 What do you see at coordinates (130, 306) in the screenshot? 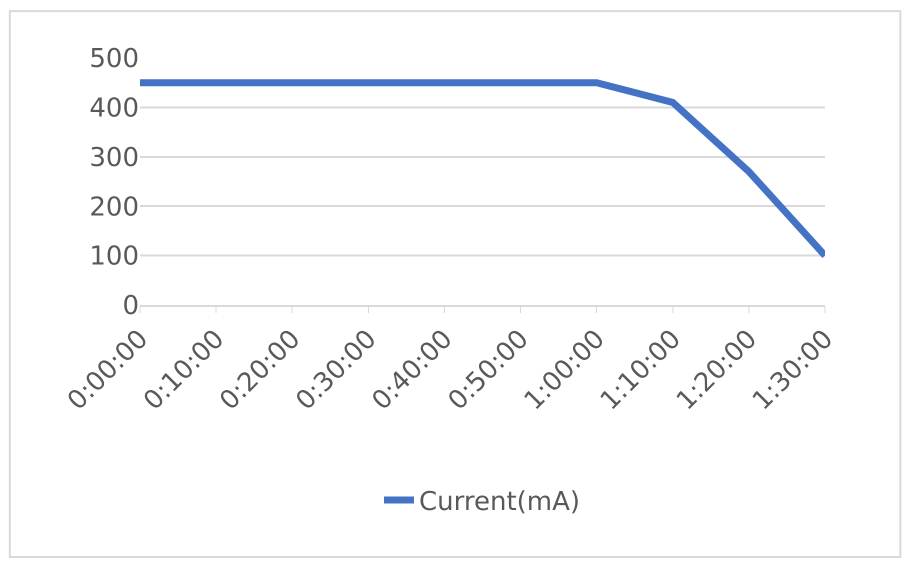
I see `y-tick-label: 0` at bounding box center [130, 306].